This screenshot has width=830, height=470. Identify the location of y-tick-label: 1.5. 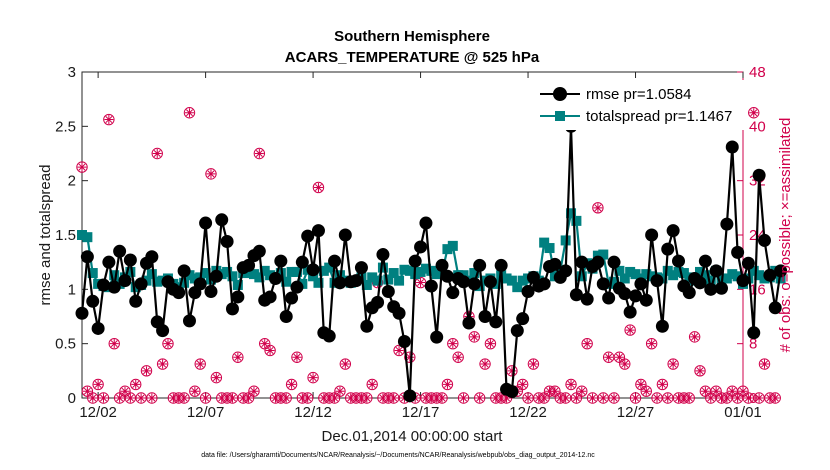
(65, 235).